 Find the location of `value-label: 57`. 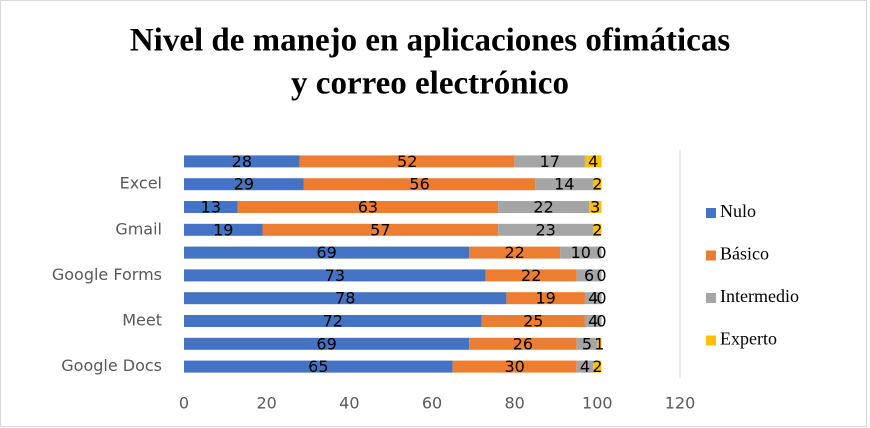

value-label: 57 is located at coordinates (380, 229).